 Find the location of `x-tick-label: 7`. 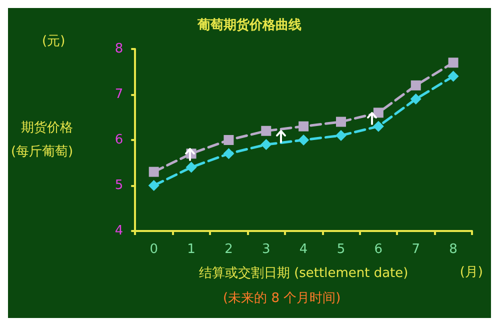

x-tick-label: 7 is located at coordinates (416, 249).